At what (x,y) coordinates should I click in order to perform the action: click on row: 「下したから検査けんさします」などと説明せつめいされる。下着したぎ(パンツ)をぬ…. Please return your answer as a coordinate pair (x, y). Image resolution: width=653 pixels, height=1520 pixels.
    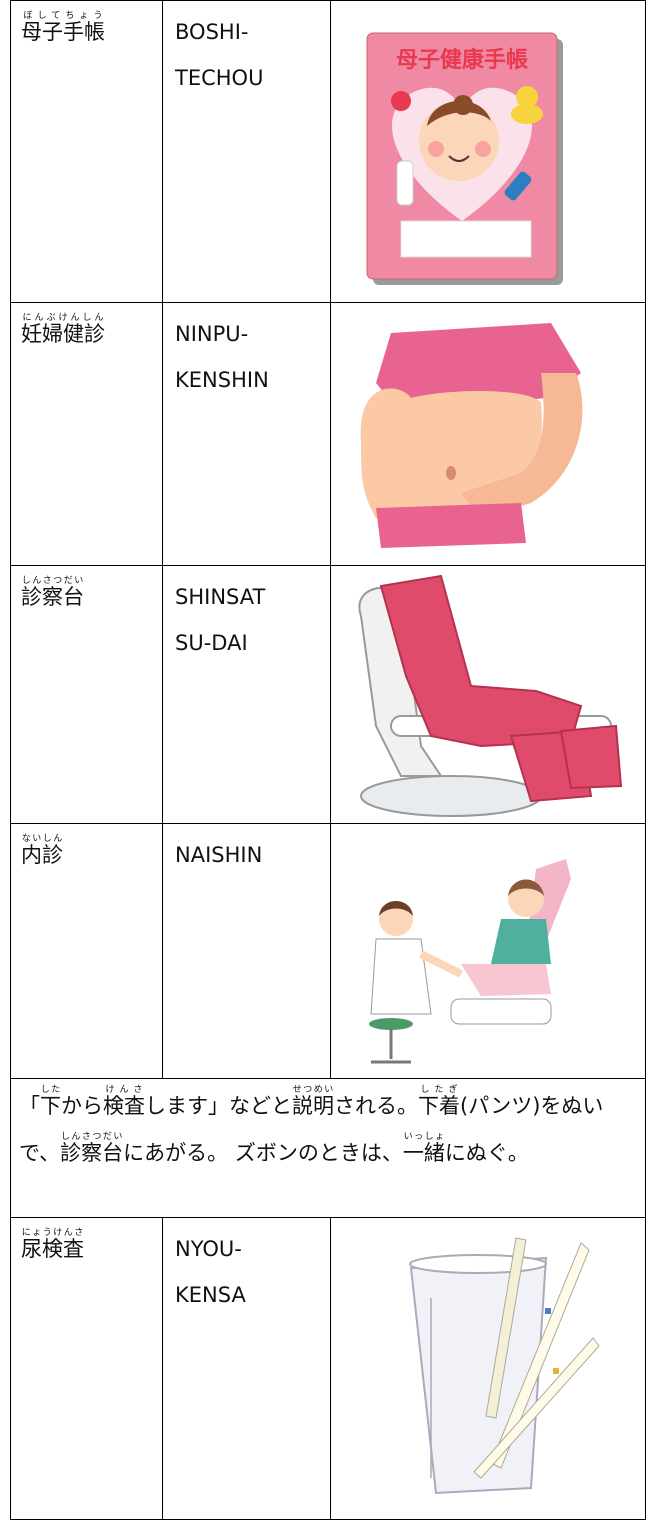
    Looking at the image, I should click on (328, 1148).